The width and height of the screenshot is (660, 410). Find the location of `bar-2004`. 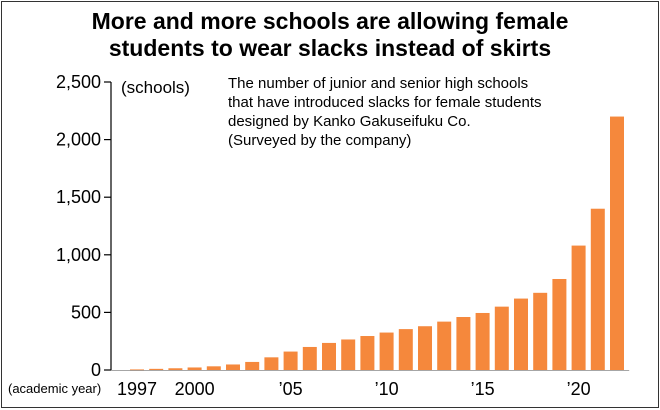

bar-2004 is located at coordinates (271, 363).